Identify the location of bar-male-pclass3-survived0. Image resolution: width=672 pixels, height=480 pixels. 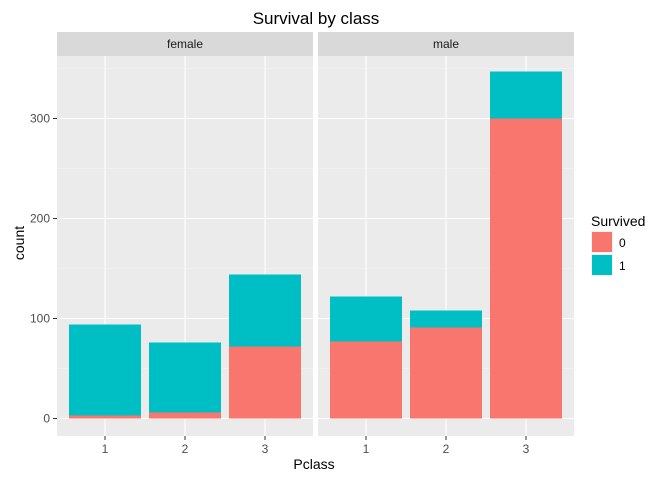
(526, 268).